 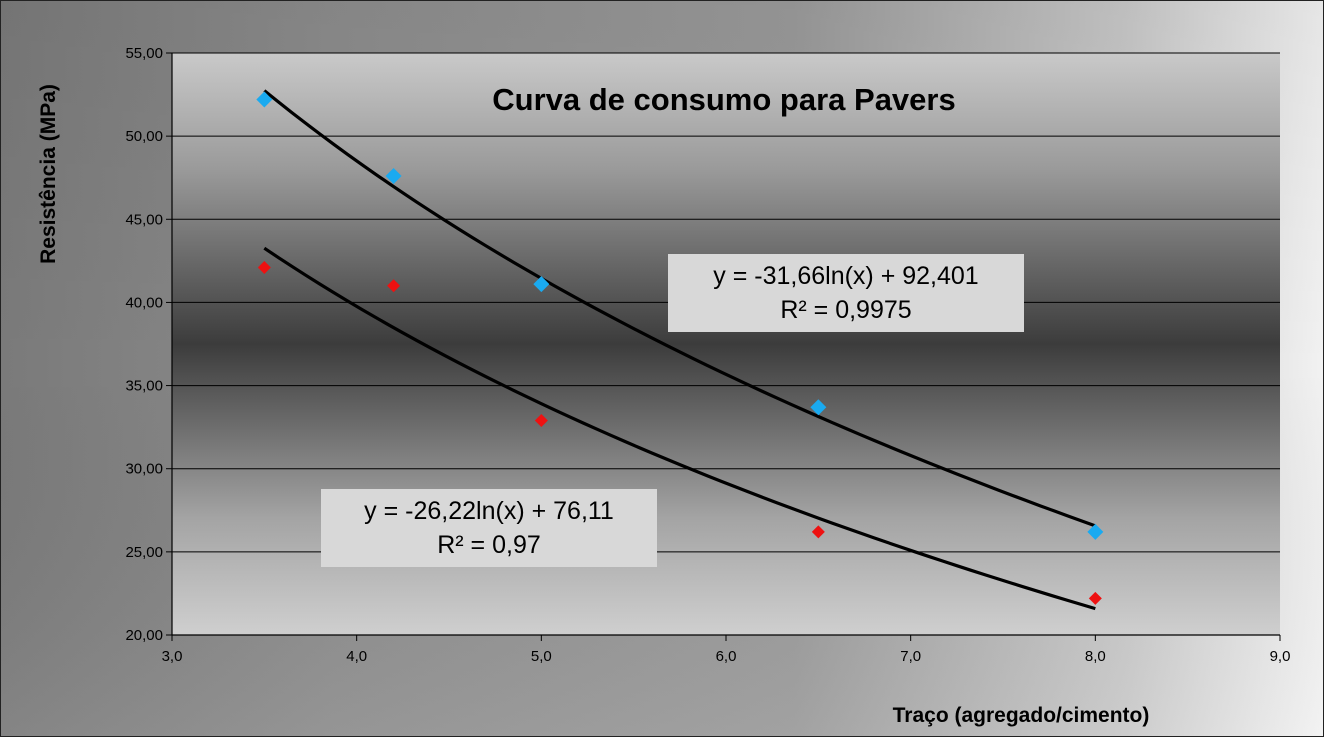 I want to click on y-tick-label: 30,00, so click(x=144, y=469).